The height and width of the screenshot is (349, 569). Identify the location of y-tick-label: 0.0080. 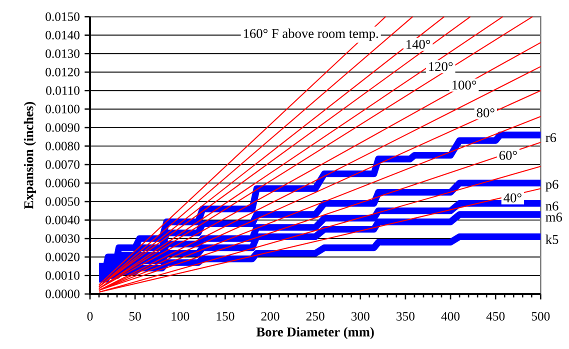
(63, 146).